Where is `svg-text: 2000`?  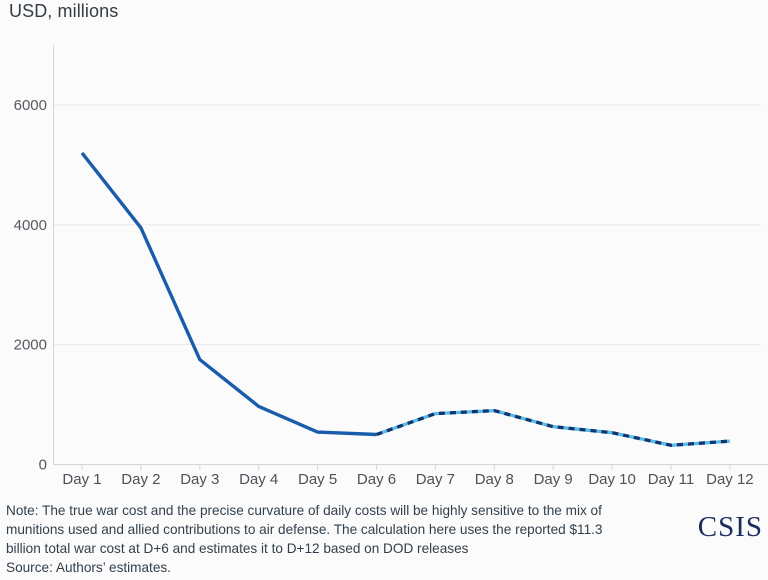
svg-text: 2000 is located at coordinates (30, 345).